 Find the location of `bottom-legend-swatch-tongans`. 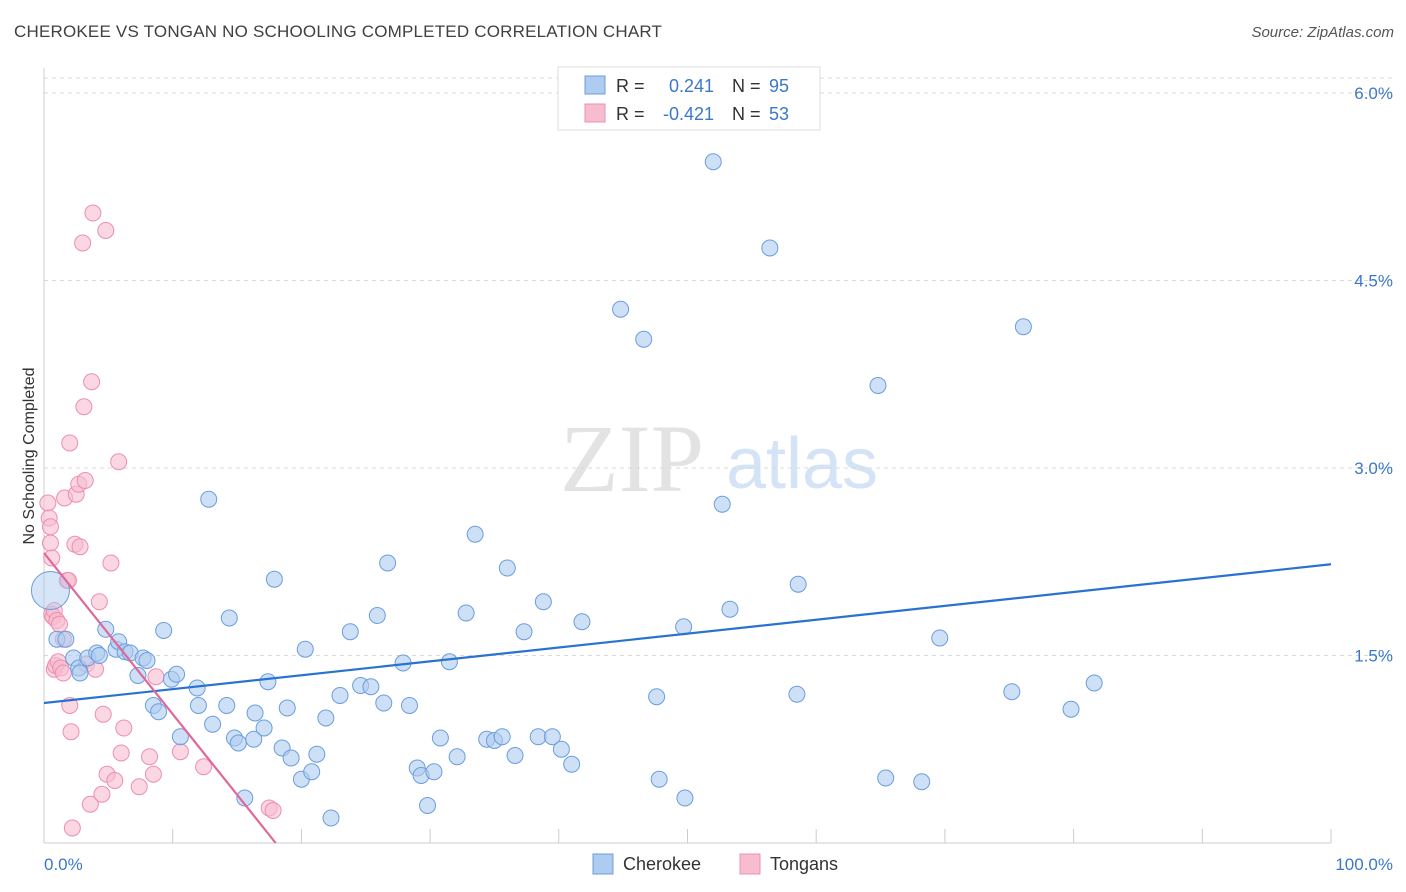

bottom-legend-swatch-tongans is located at coordinates (750, 864).